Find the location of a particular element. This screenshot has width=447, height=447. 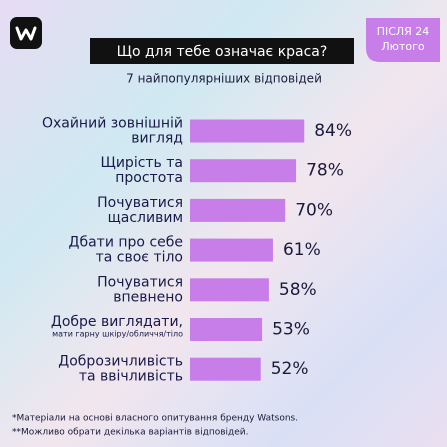

value-label: 58% is located at coordinates (298, 290).